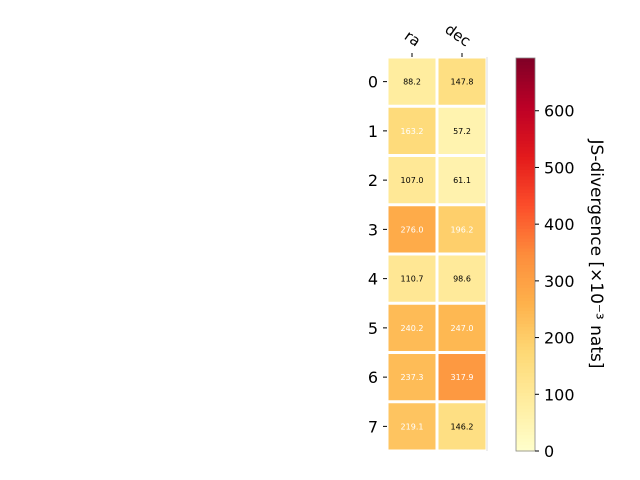  I want to click on row-tick-label: 7, so click(373, 426).